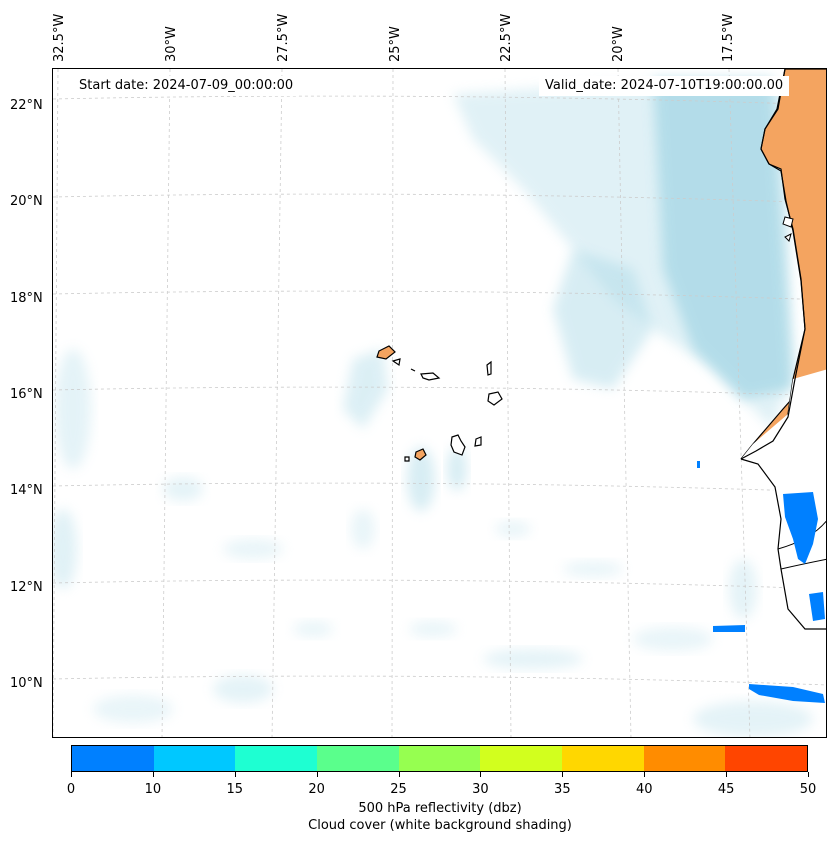 This screenshot has width=837, height=843. What do you see at coordinates (26, 683) in the screenshot?
I see `lat-label: 10°N` at bounding box center [26, 683].